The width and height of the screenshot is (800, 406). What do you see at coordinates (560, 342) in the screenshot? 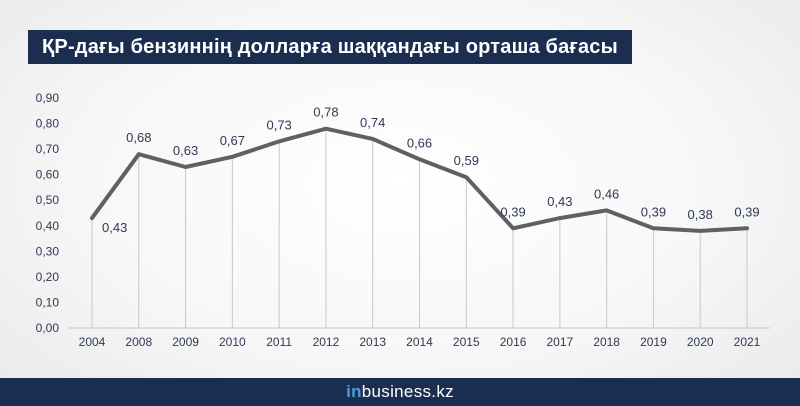
I see `x-tick-label: 2017` at bounding box center [560, 342].